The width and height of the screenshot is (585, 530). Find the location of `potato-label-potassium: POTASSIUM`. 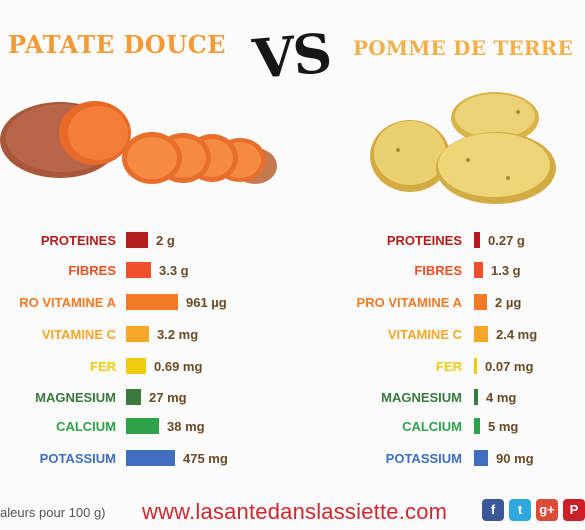

potato-label-potassium: POTASSIUM is located at coordinates (424, 458).